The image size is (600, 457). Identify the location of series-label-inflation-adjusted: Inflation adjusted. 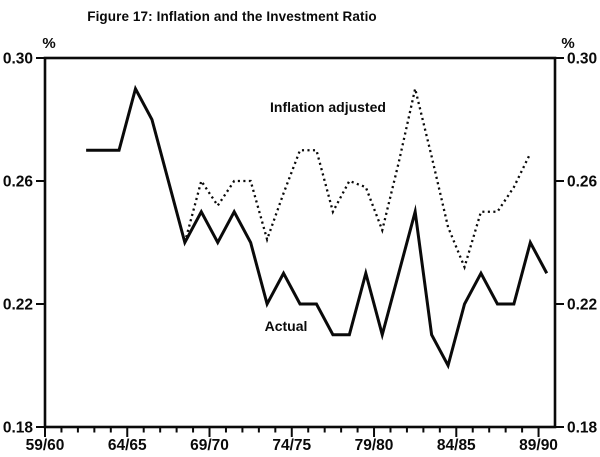
(328, 107).